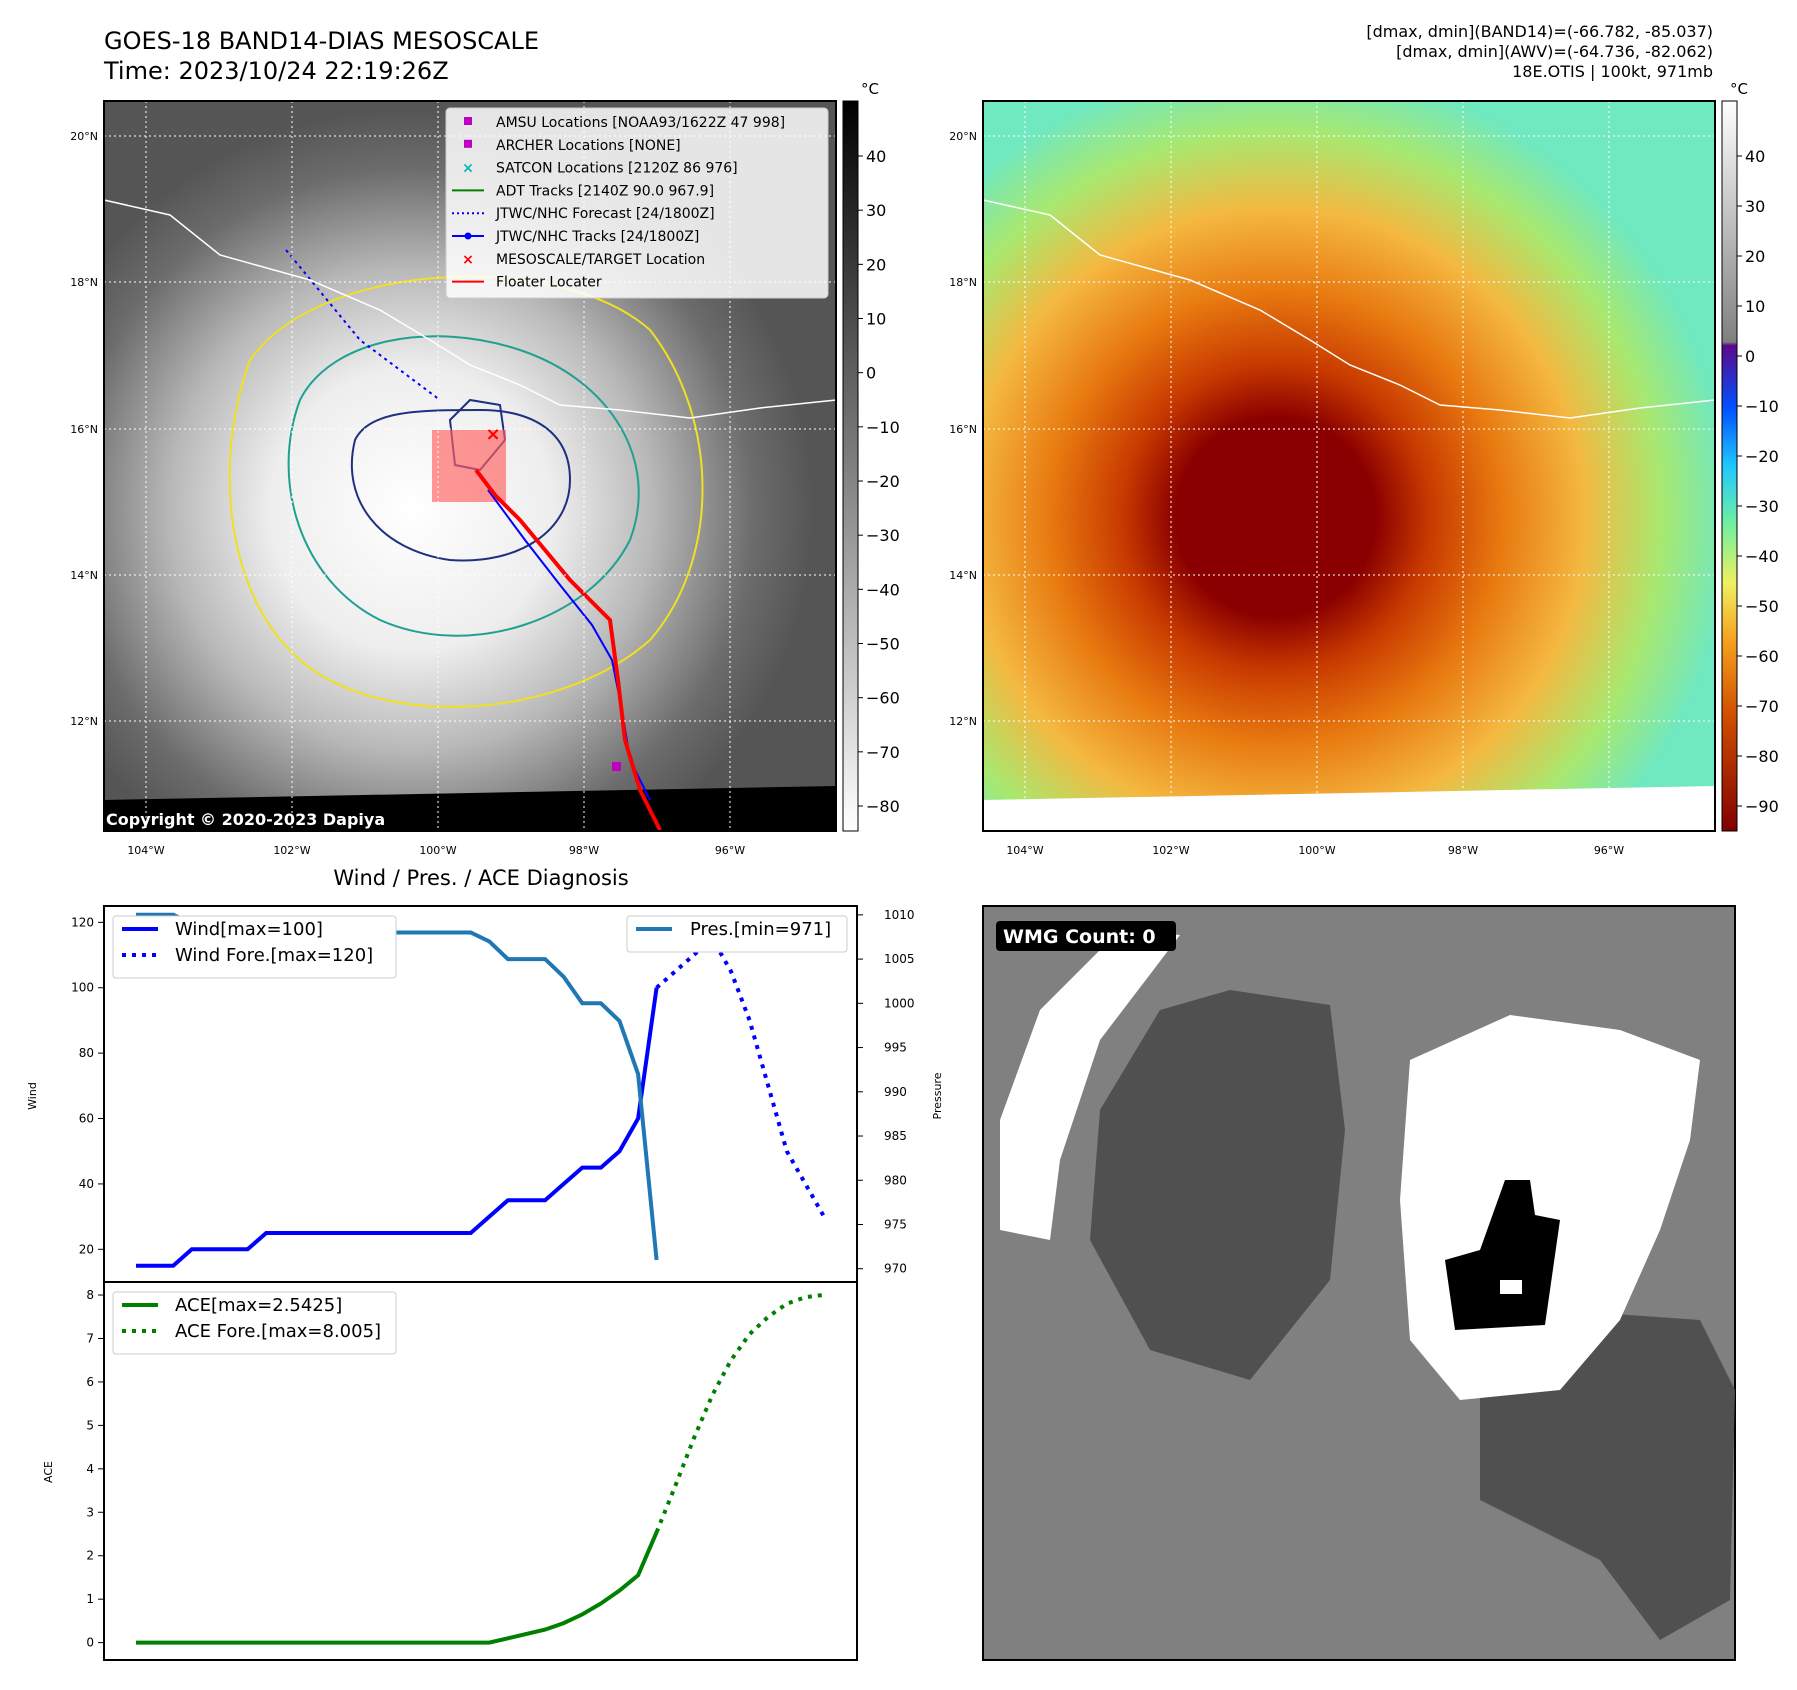 This screenshot has height=1690, width=1797. What do you see at coordinates (1762, 706) in the screenshot?
I see `colorbar-tick-label: −70` at bounding box center [1762, 706].